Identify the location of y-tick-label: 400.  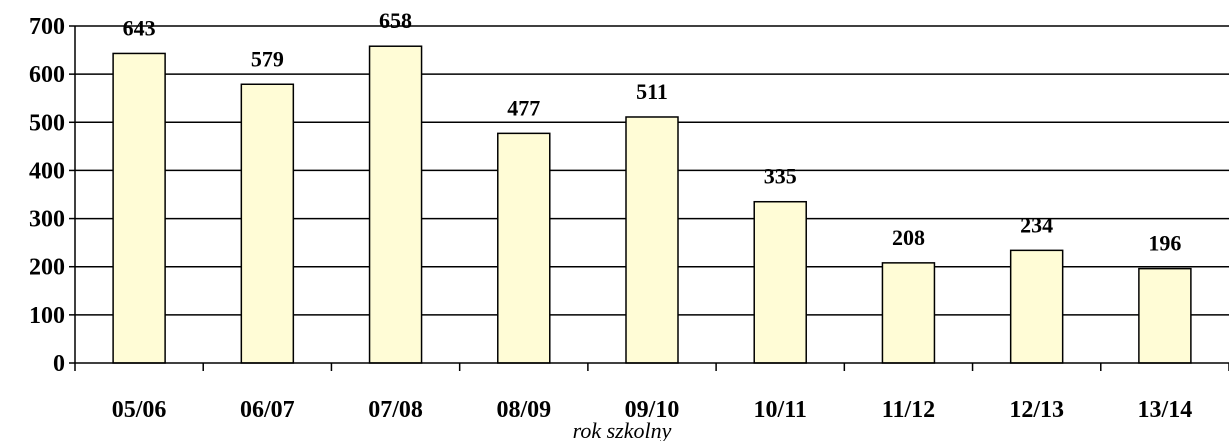
(47, 171).